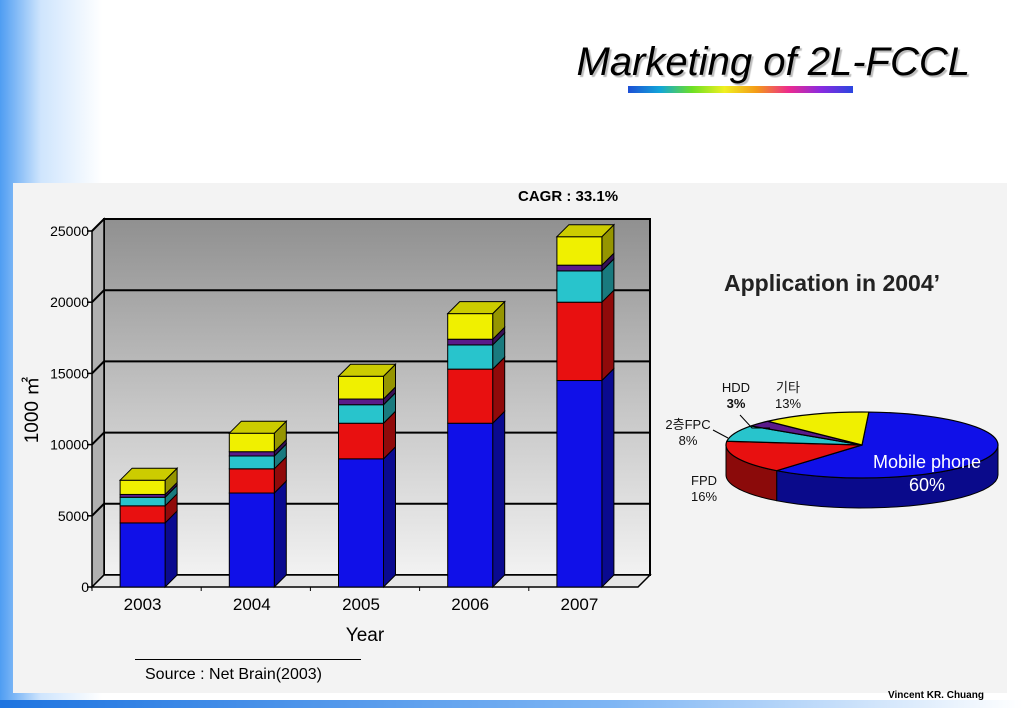 The height and width of the screenshot is (708, 1023). Describe the element at coordinates (927, 474) in the screenshot. I see `pie-label-mobile: Mobile phone 60%` at that location.